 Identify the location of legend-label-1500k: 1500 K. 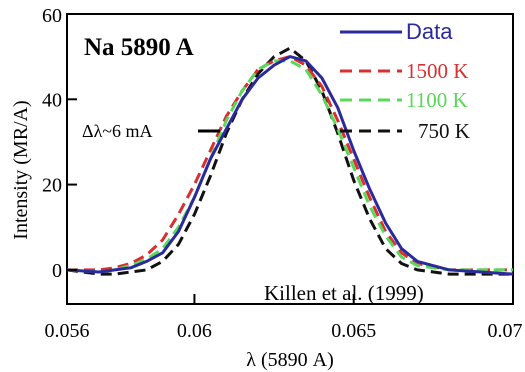
(437, 71).